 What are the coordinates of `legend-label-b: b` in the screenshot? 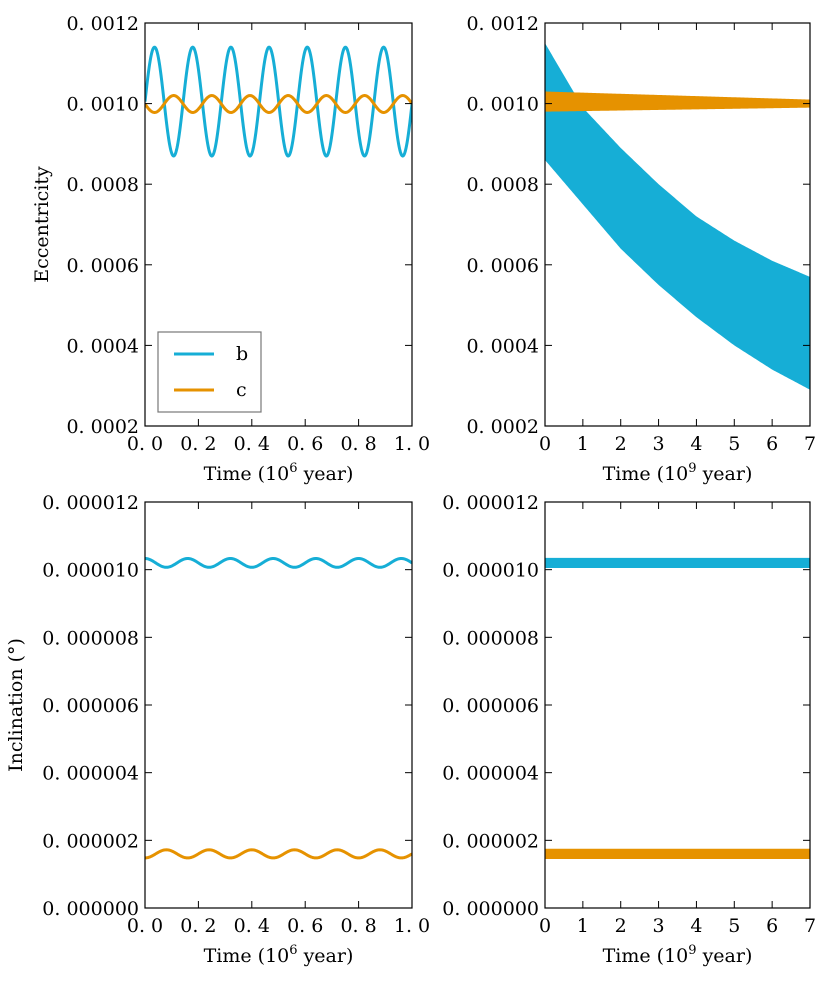 It's located at (242, 354).